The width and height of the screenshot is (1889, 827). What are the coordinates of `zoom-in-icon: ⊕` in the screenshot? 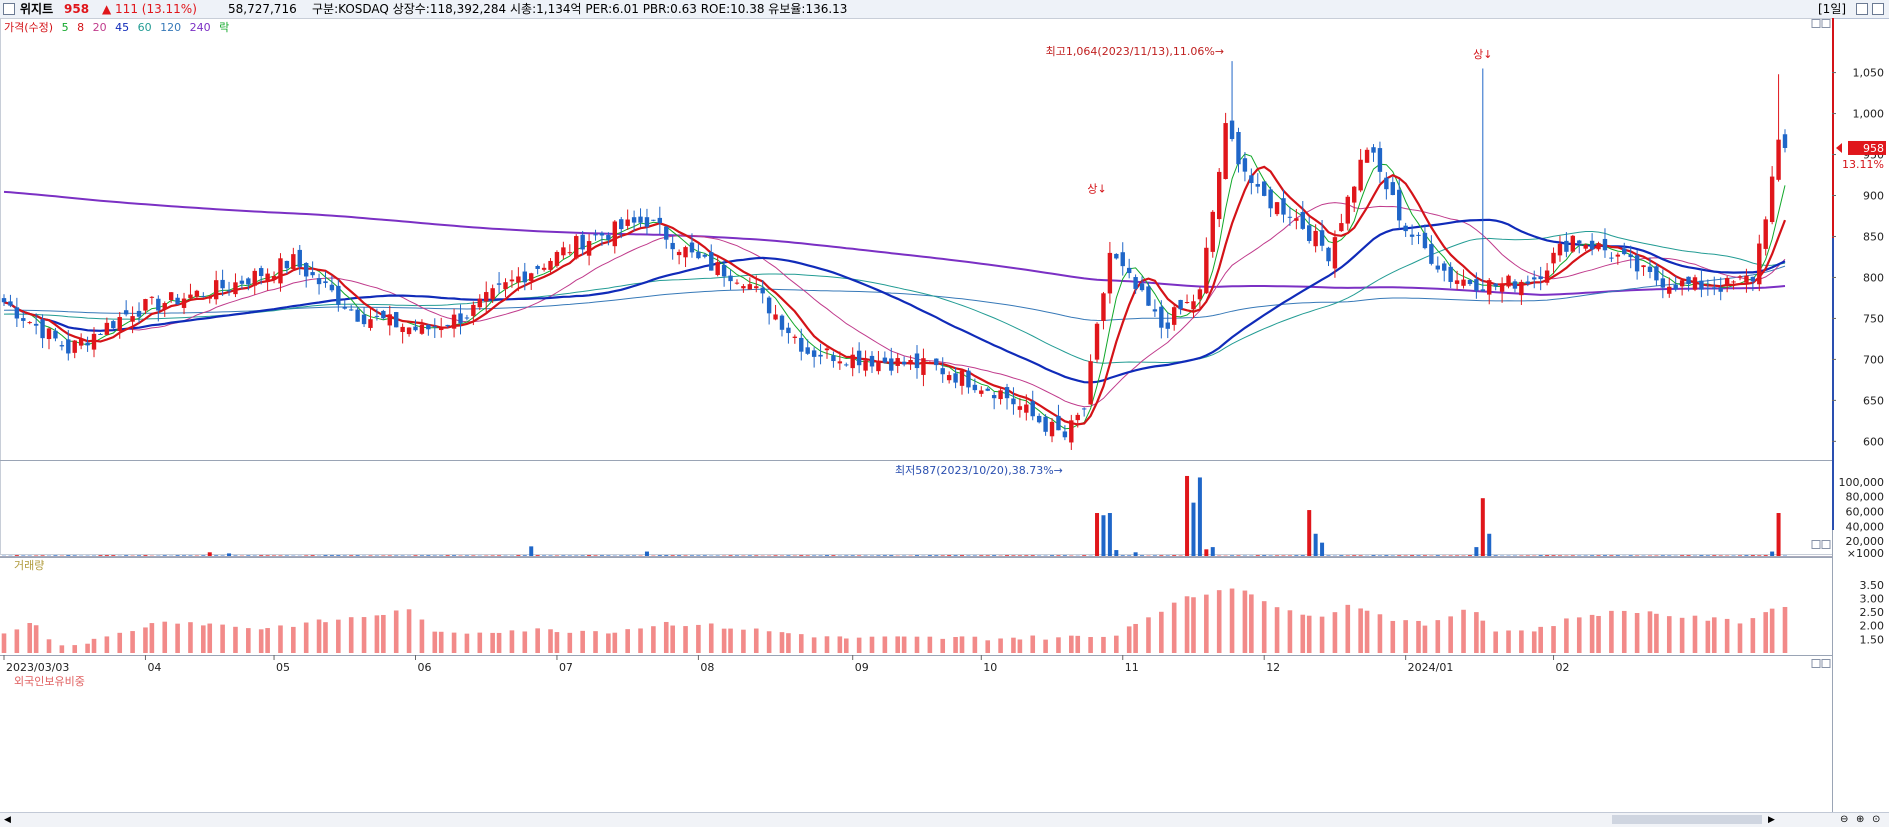 It's located at (1860, 819).